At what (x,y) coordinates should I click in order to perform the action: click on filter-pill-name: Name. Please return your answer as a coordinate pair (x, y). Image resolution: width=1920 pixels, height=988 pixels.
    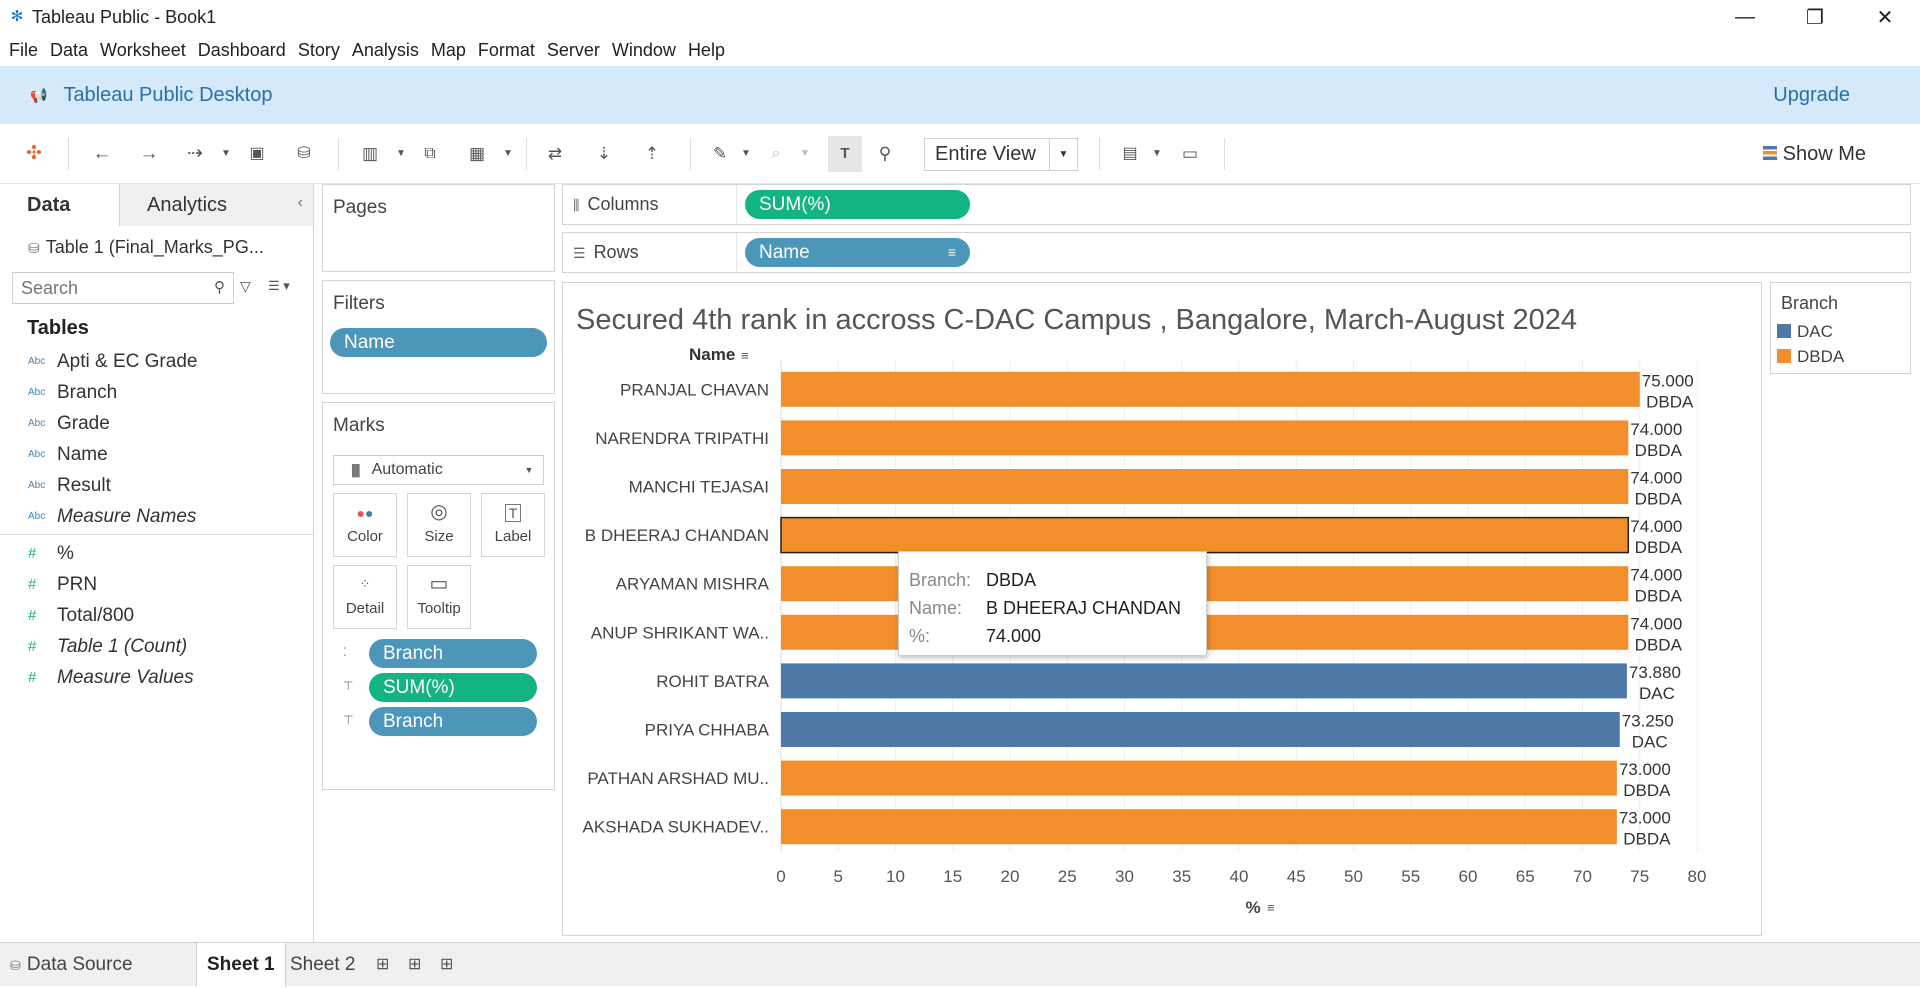
    Looking at the image, I should click on (438, 342).